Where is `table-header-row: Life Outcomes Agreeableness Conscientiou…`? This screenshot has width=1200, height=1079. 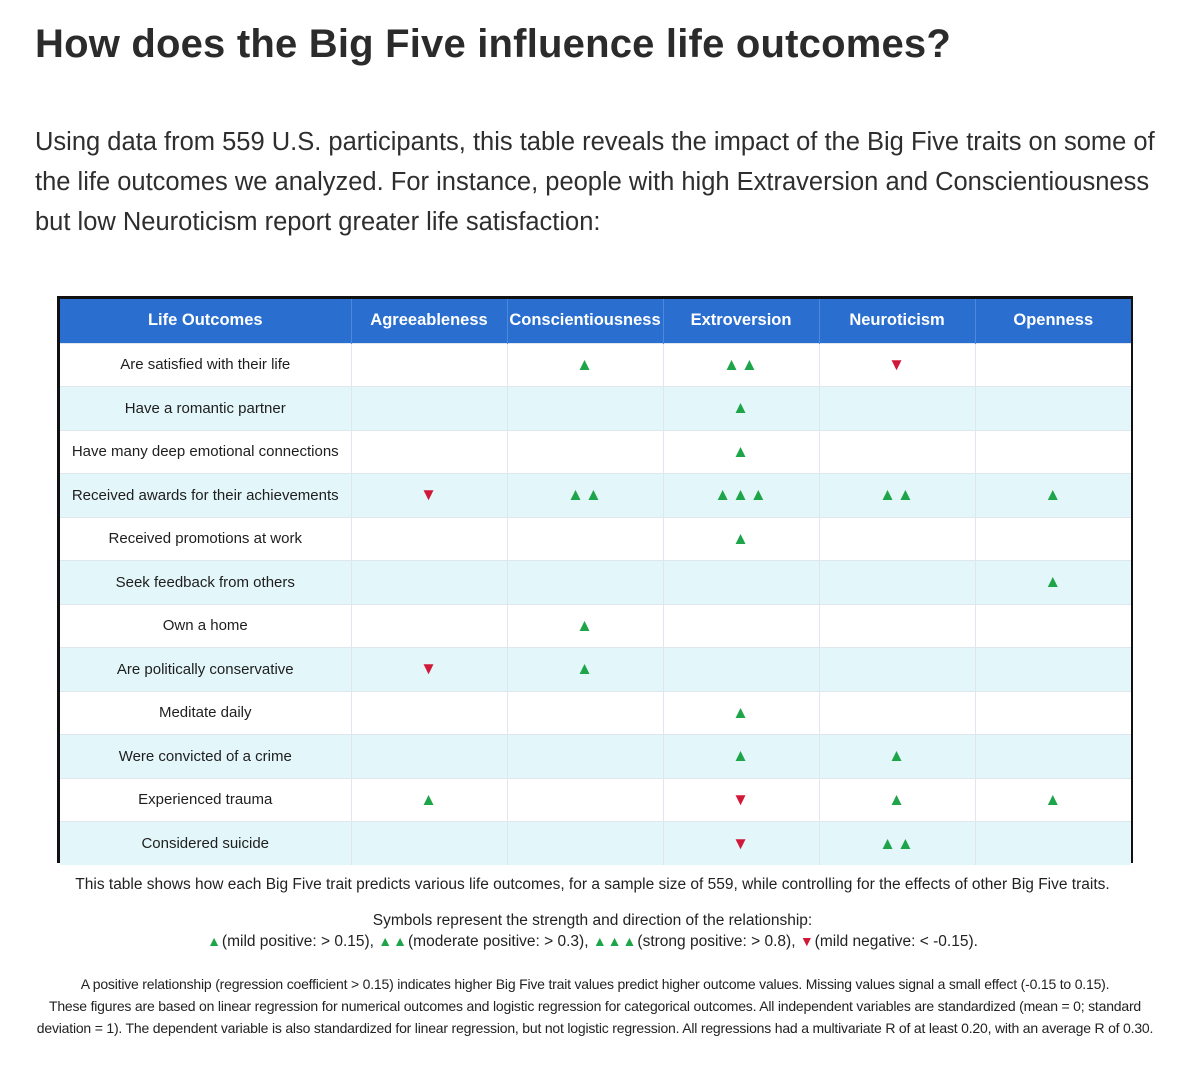
table-header-row: Life Outcomes Agreeableness Conscientiou… is located at coordinates (595, 321).